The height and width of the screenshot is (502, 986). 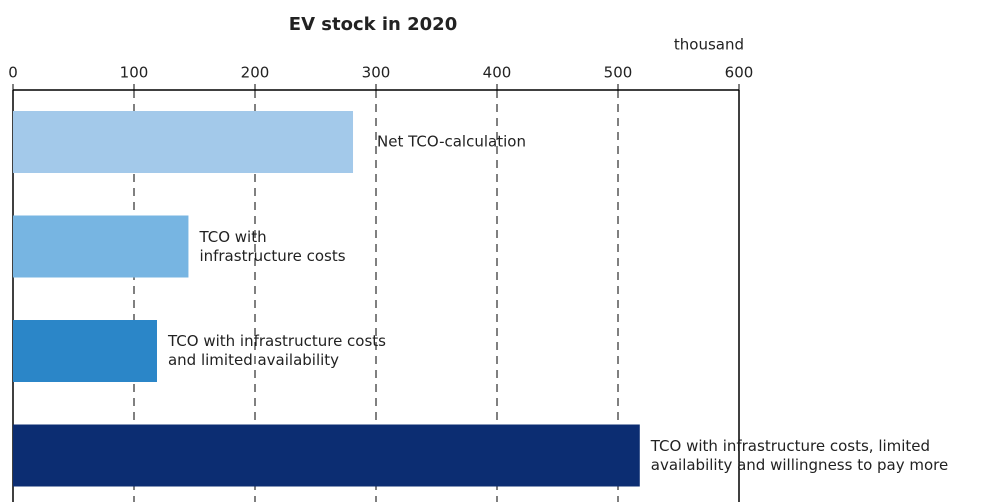 I want to click on x-tick-label: 500, so click(x=618, y=73).